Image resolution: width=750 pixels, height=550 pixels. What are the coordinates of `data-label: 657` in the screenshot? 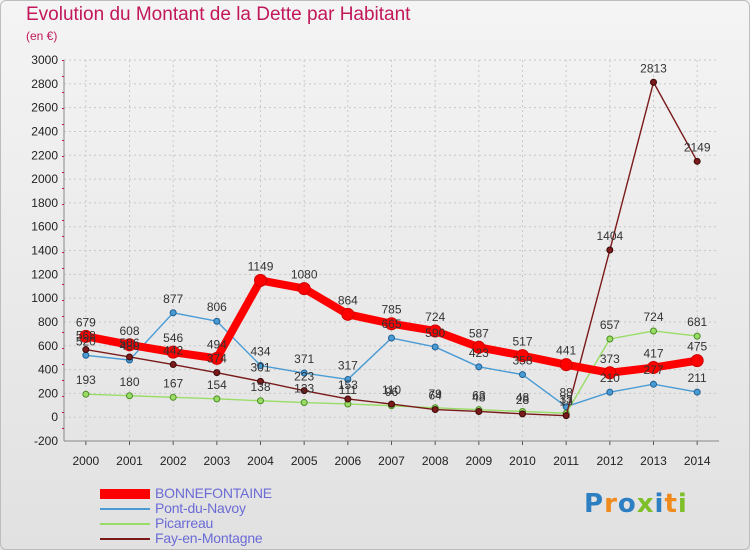 It's located at (610, 325).